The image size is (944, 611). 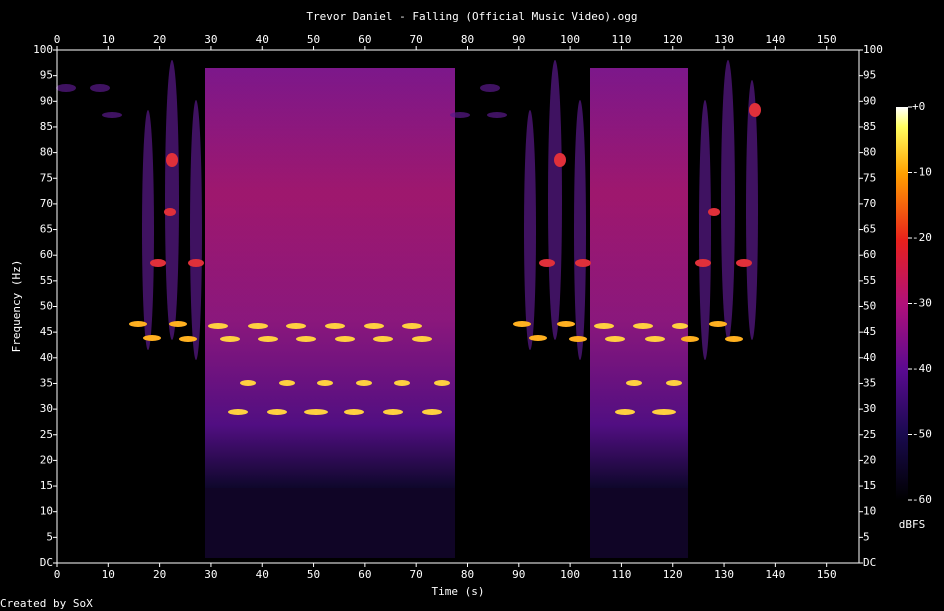 I want to click on x-tick-label-top: 130, so click(x=724, y=39).